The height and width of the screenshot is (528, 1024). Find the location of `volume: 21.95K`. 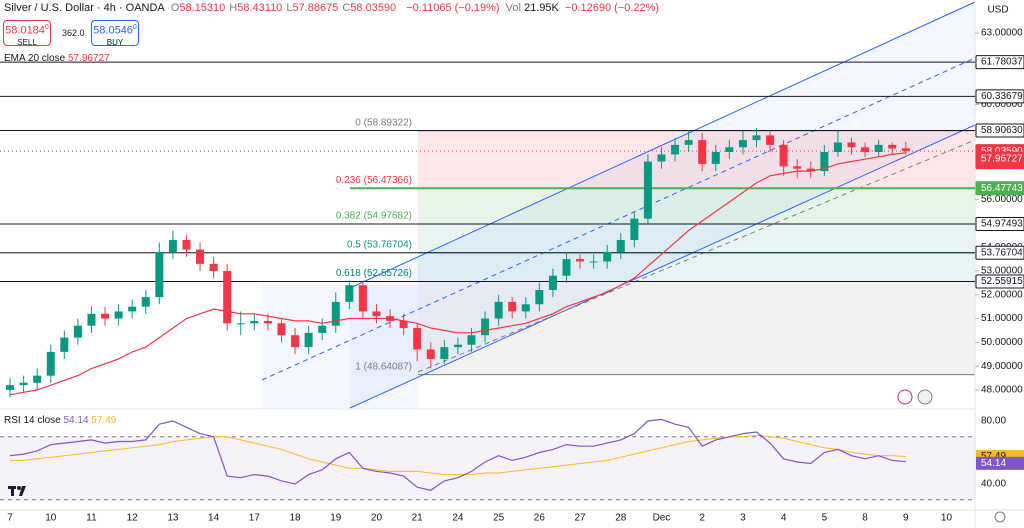

volume: 21.95K is located at coordinates (541, 8).